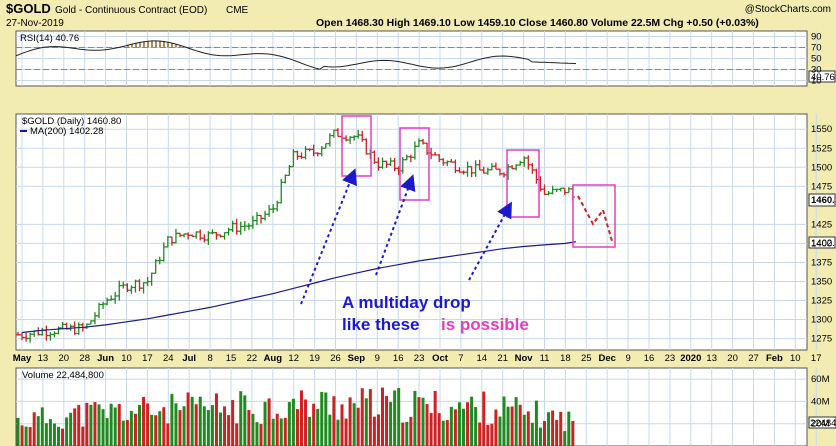 The height and width of the screenshot is (446, 836). What do you see at coordinates (816, 81) in the screenshot?
I see `rsi-tick-label: 10` at bounding box center [816, 81].